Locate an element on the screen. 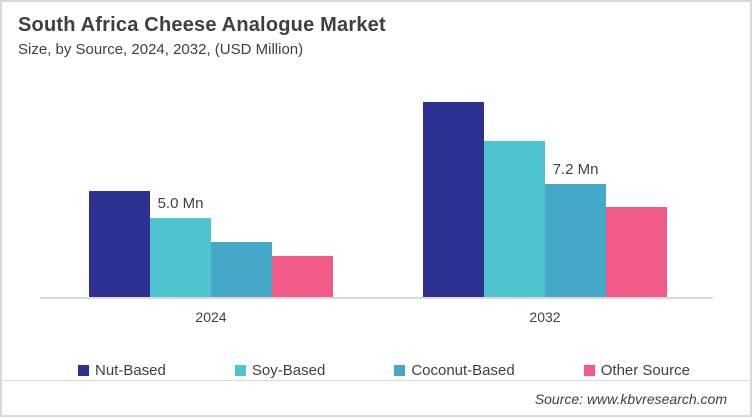 The image size is (752, 417). legend-item-other-source: Other Source is located at coordinates (636, 370).